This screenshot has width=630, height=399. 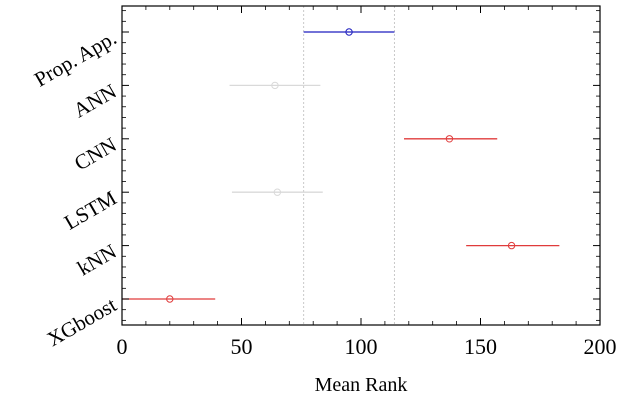 I want to click on x-tick-label: 0, so click(x=122, y=346).